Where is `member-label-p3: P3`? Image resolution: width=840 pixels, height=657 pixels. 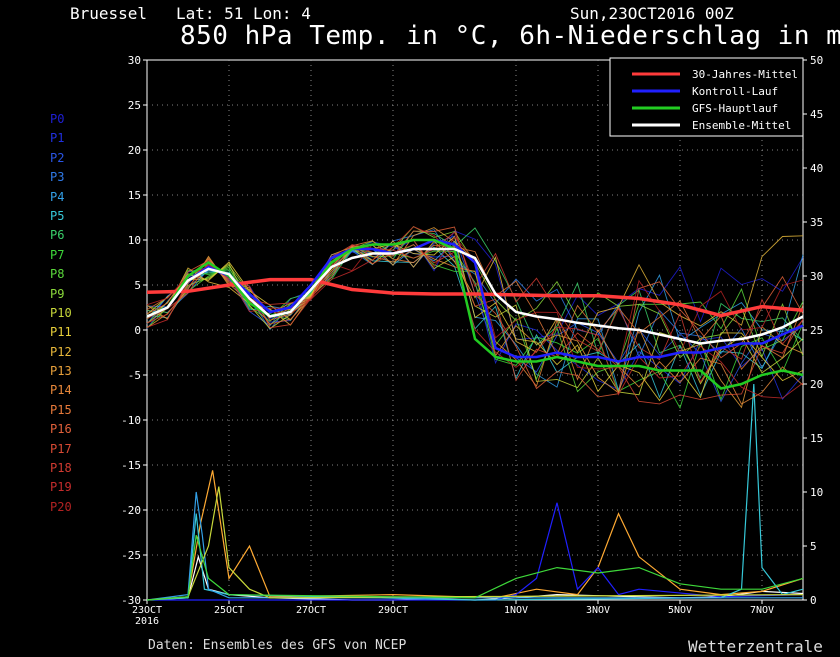
member-label-p3: P3 is located at coordinates (57, 177).